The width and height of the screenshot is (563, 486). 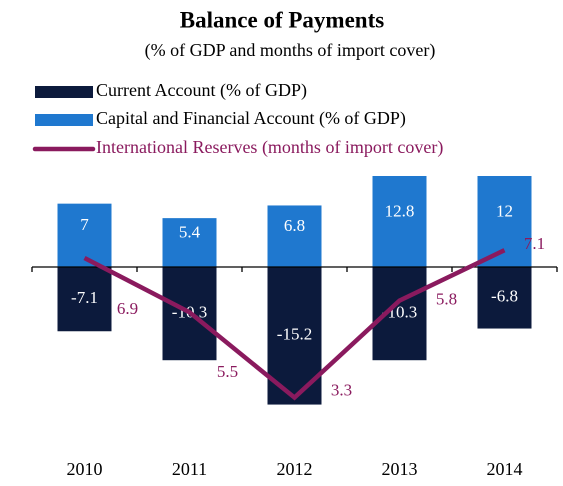 I want to click on line-value-label: 5.8, so click(x=446, y=299).